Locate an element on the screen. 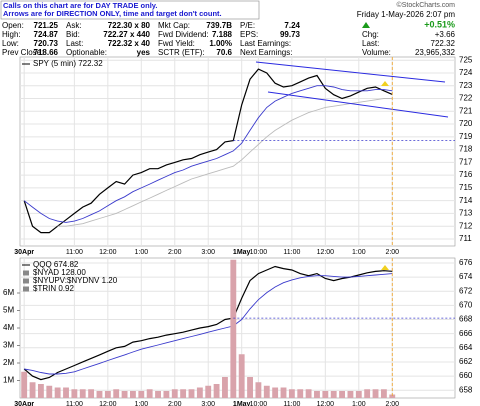 This screenshot has height=406, width=480. y-tick-label: 672 is located at coordinates (466, 290).